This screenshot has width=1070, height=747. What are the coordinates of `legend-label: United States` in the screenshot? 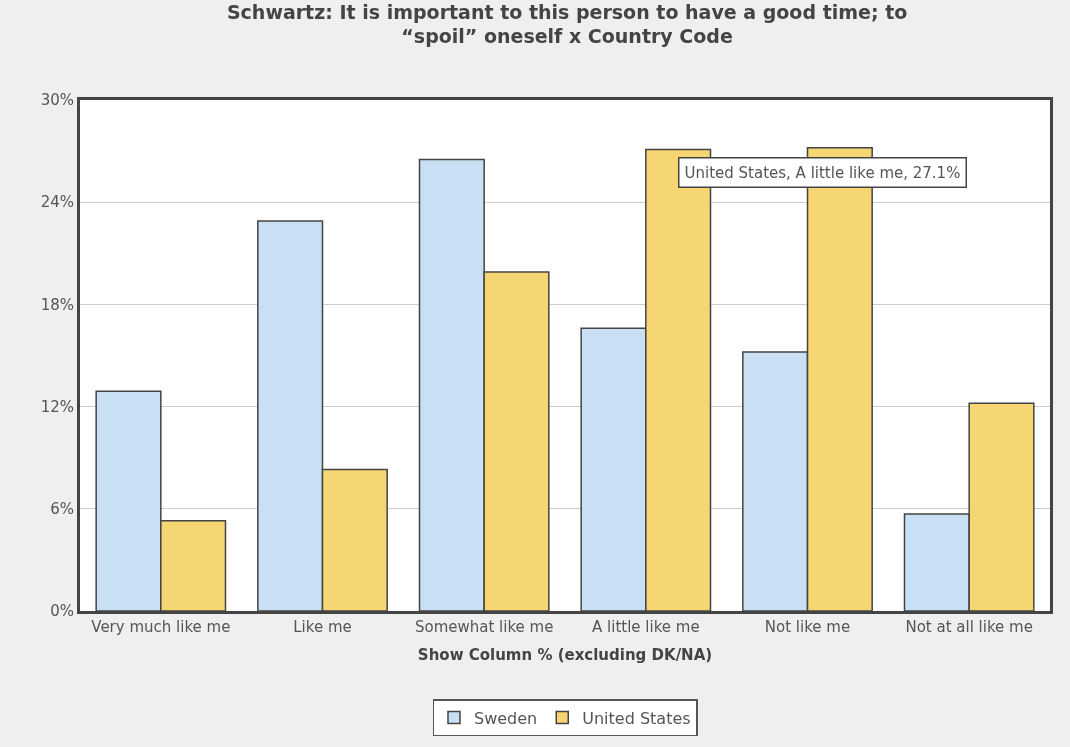 It's located at (636, 718).